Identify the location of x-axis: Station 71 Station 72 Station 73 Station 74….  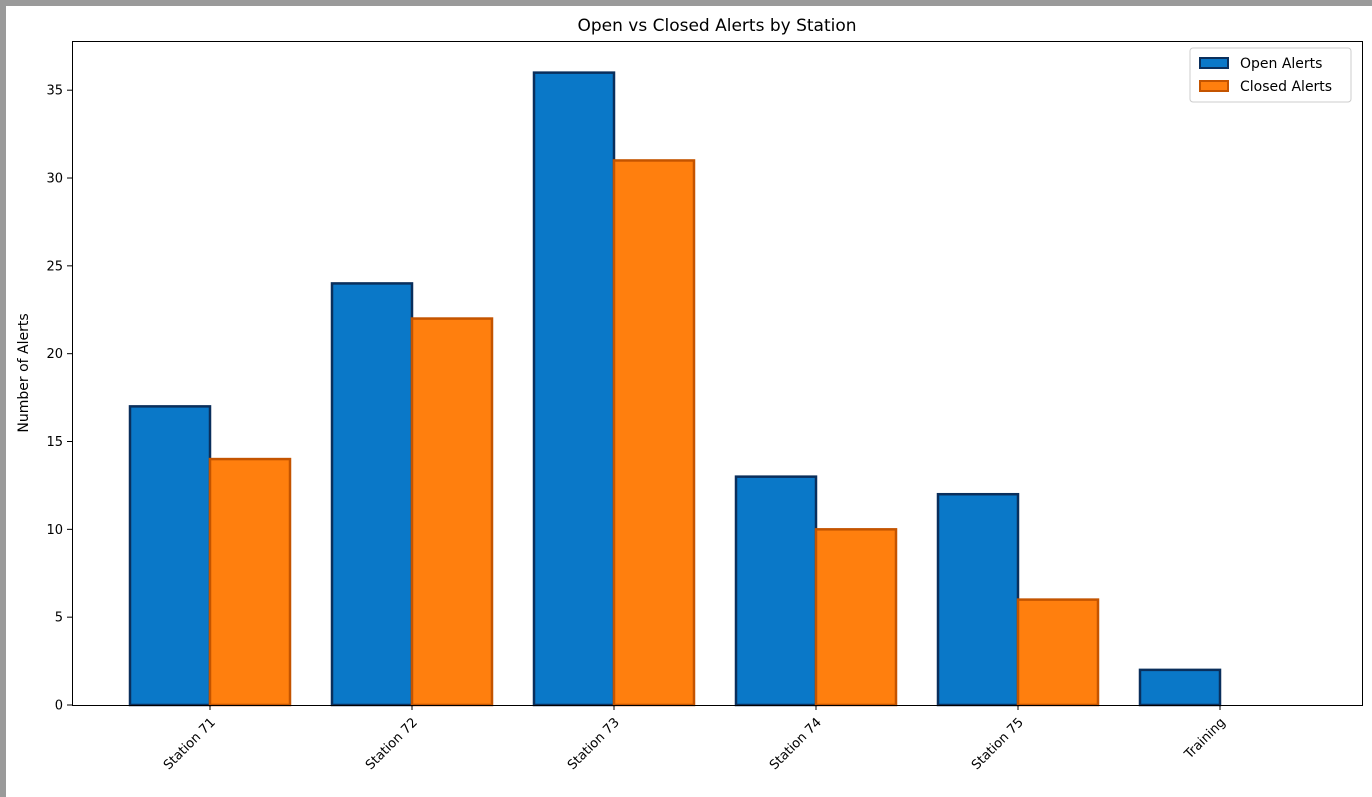
(695, 739).